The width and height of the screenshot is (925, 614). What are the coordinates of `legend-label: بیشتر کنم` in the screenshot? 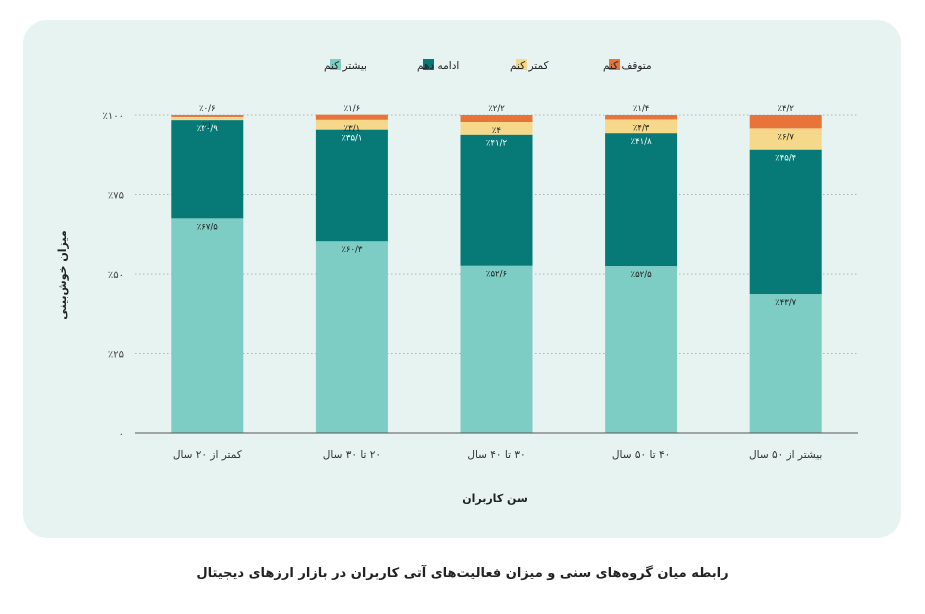 It's located at (345, 66).